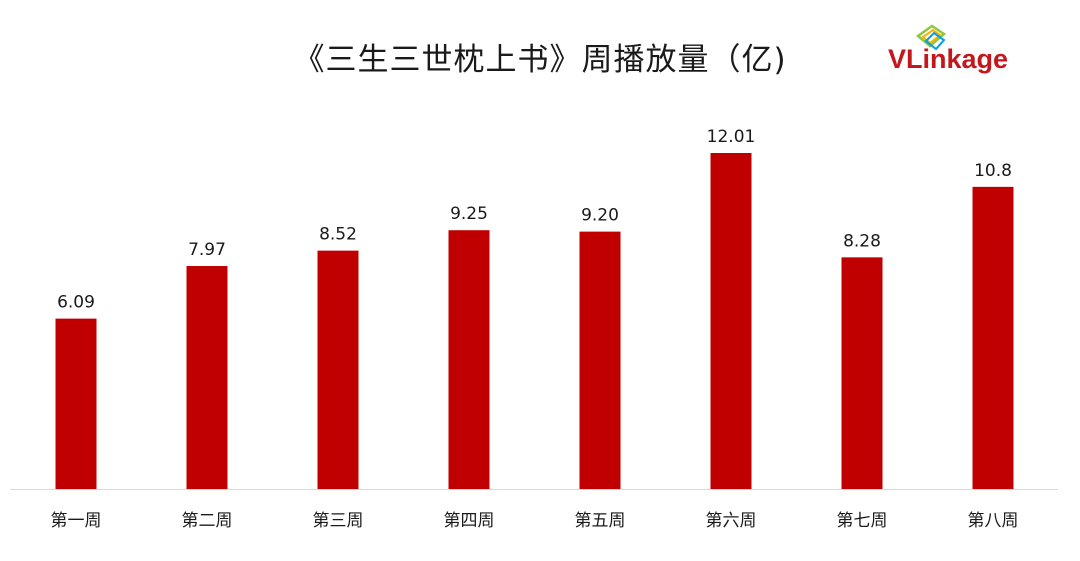 The height and width of the screenshot is (561, 1080). What do you see at coordinates (76, 521) in the screenshot?
I see `x-tick-label-1: 第一周` at bounding box center [76, 521].